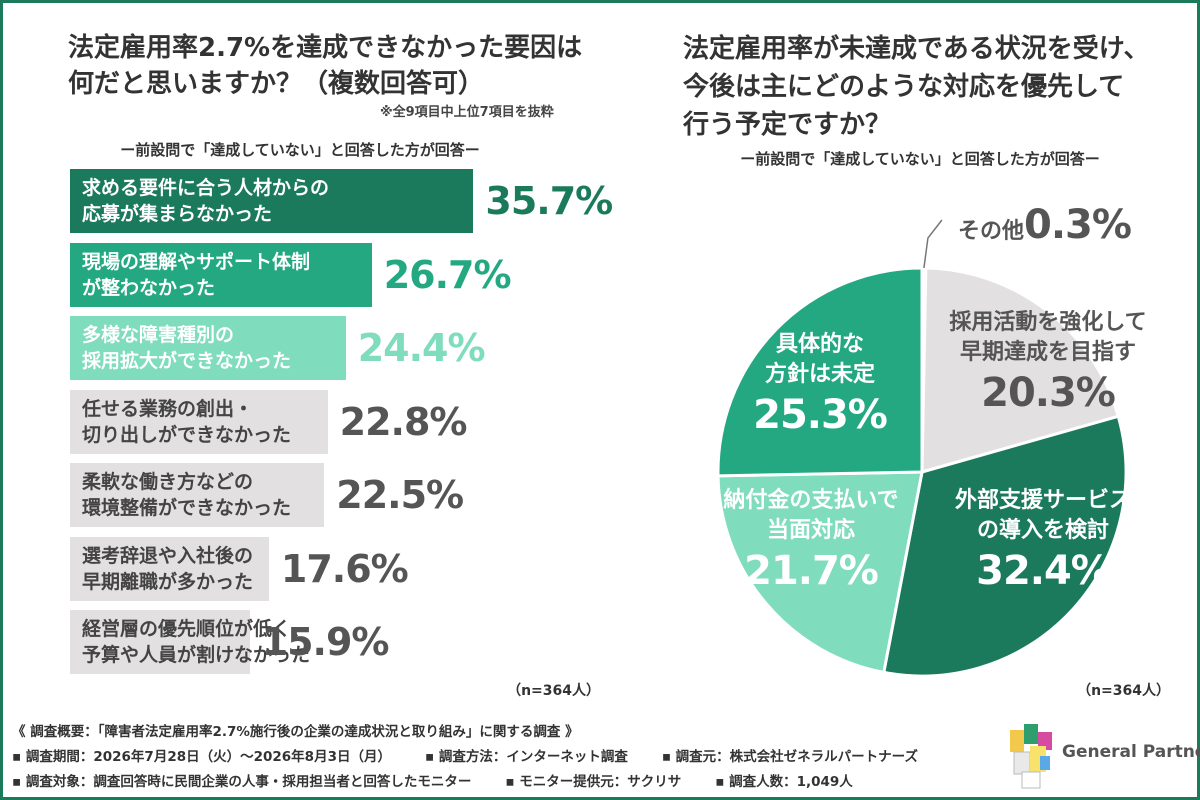  Describe the element at coordinates (819, 374) in the screenshot. I see `pie-slice-name: 方針は未定` at that location.